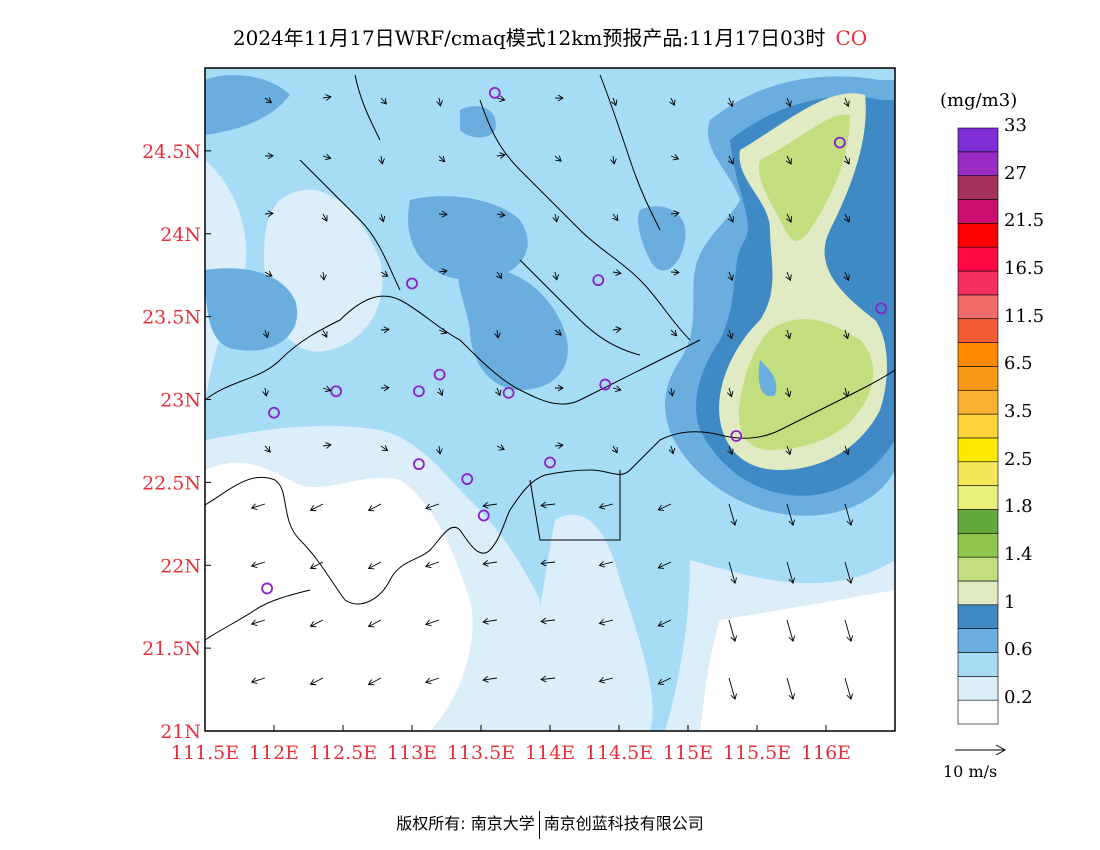  What do you see at coordinates (171, 483) in the screenshot?
I see `y-tick-label: 22.5N` at bounding box center [171, 483].